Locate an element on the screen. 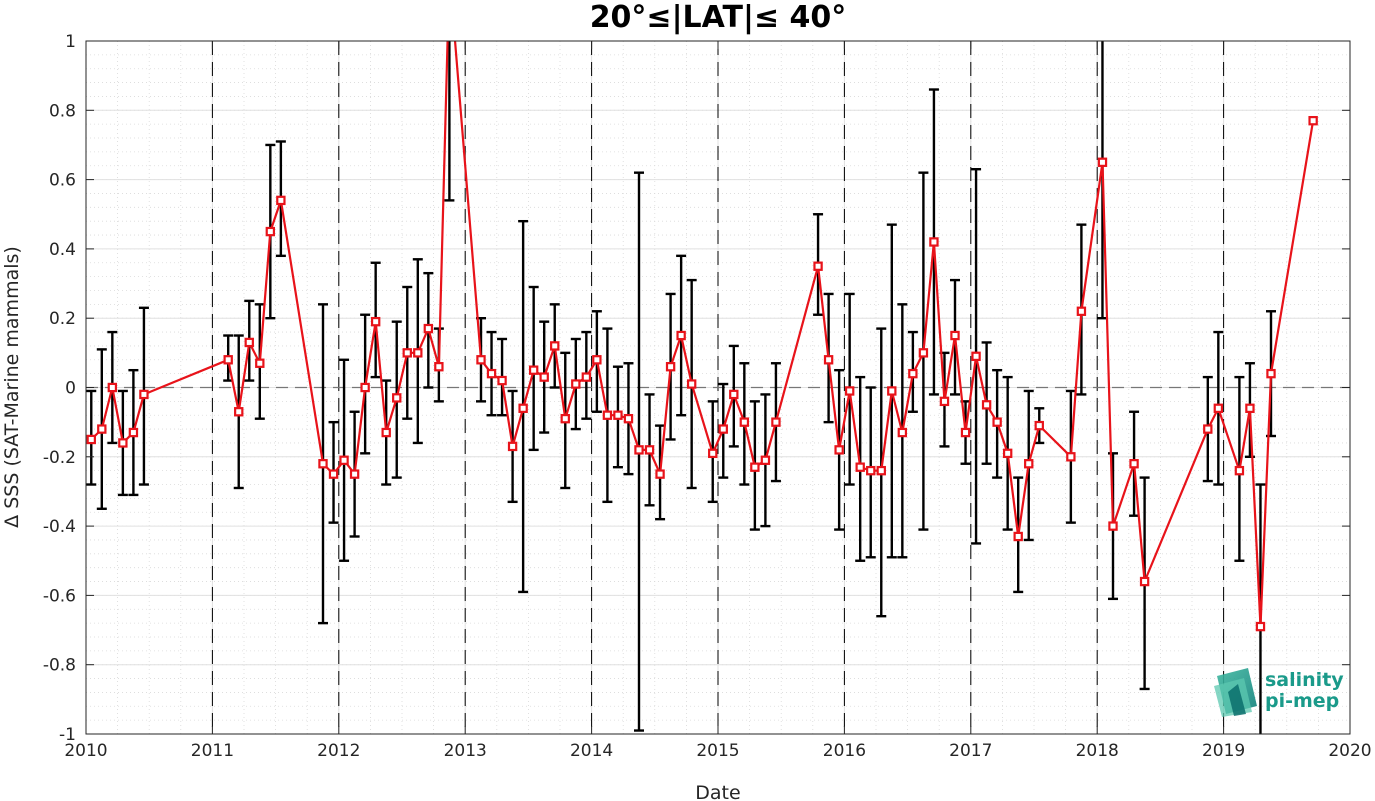 This screenshot has height=801, width=1375. x-tick-label: 2012 is located at coordinates (338, 751).